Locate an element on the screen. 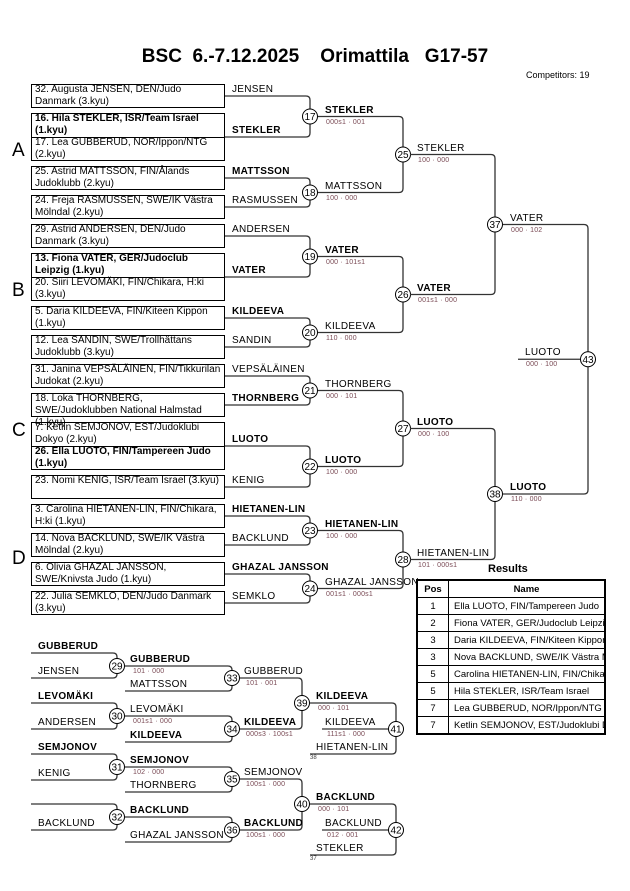  winner-label: THORNBERG is located at coordinates (358, 384).